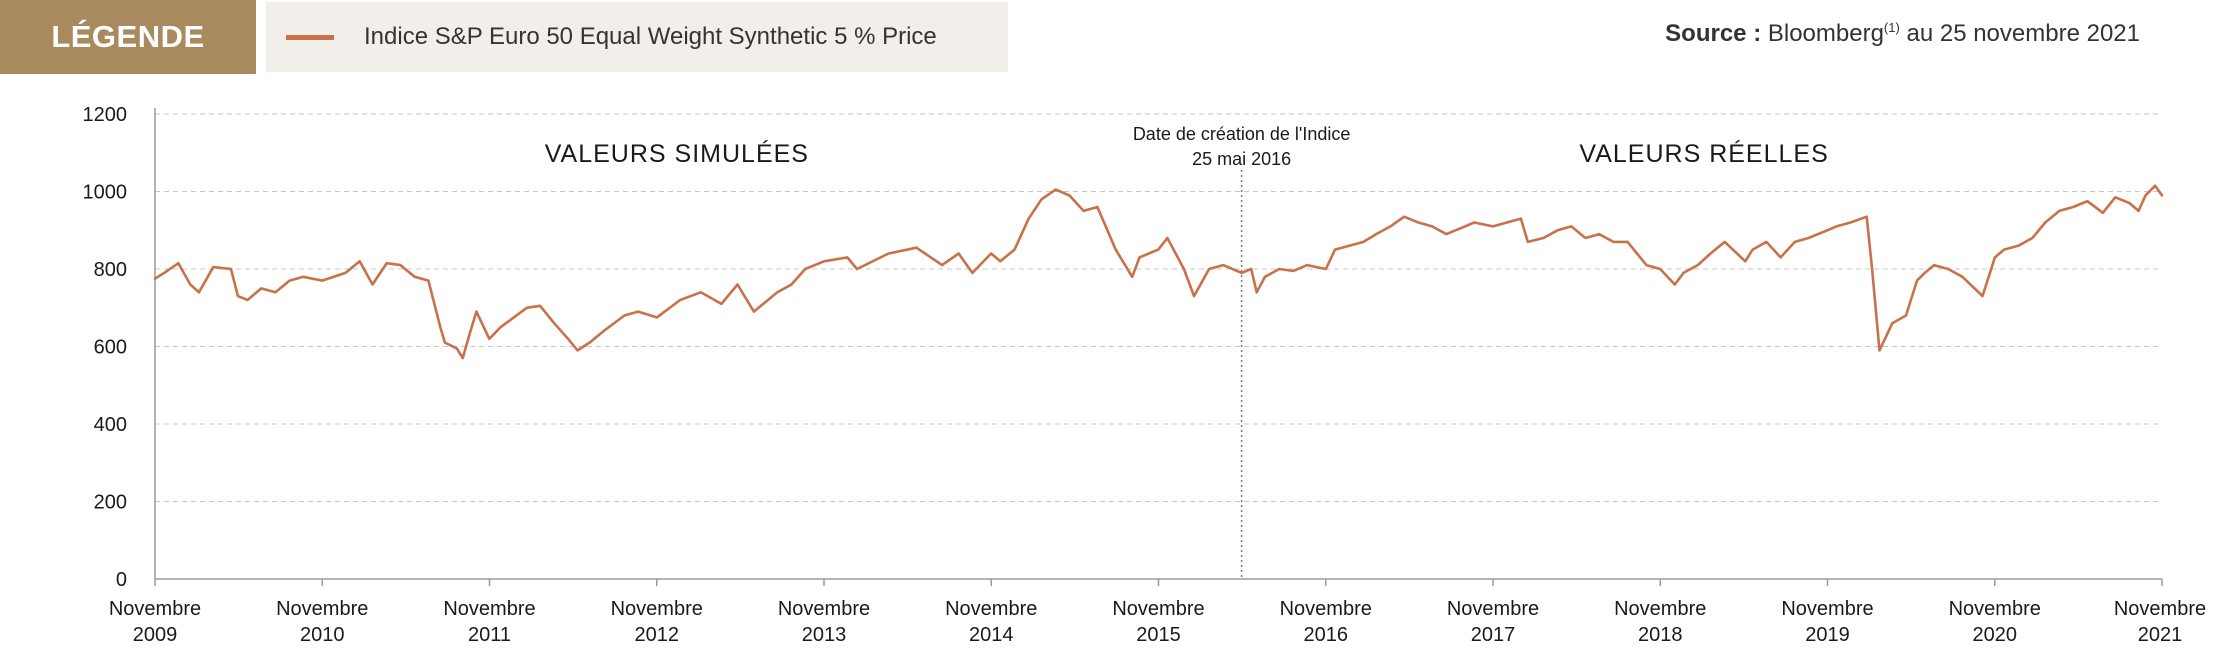 This screenshot has height=661, width=2220. What do you see at coordinates (1891, 27) in the screenshot?
I see `source-footnote: (1)` at bounding box center [1891, 27].